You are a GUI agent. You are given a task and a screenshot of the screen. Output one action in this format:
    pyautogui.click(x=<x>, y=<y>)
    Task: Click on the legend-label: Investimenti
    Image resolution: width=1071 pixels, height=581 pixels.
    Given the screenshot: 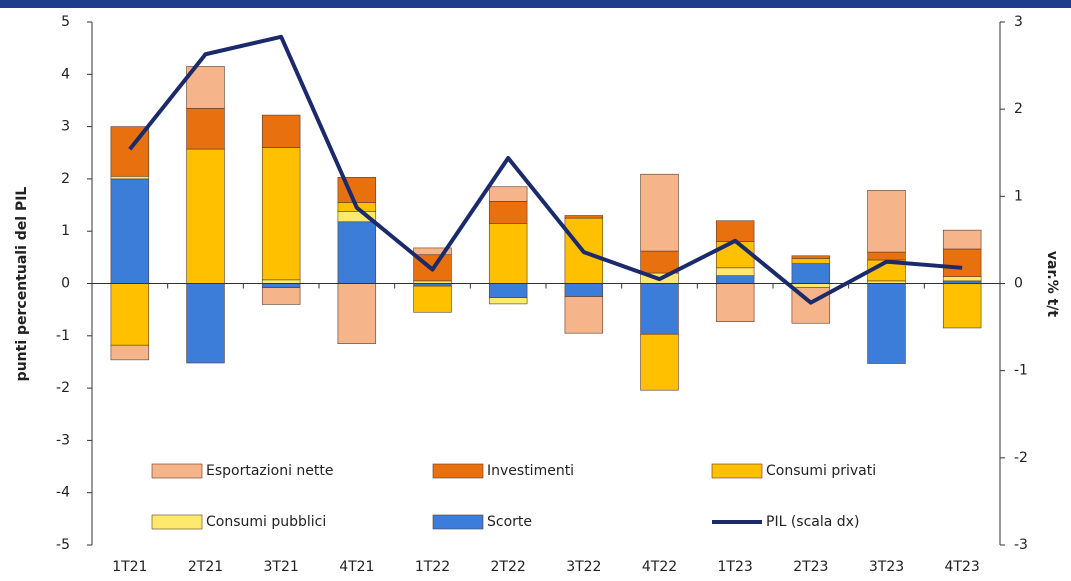 What is the action you would take?
    pyautogui.click(x=530, y=471)
    